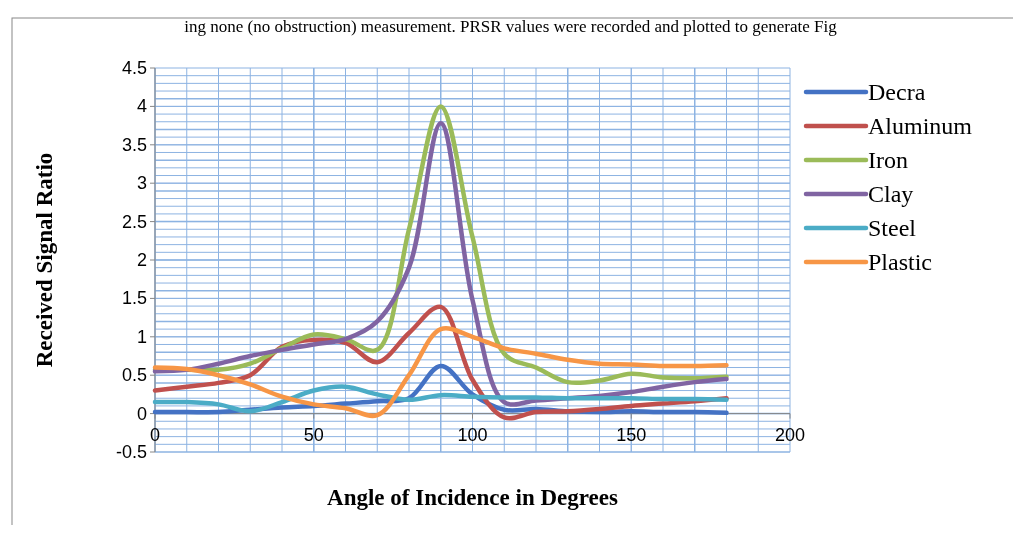  Describe the element at coordinates (900, 262) in the screenshot. I see `legend-label: Plastic` at that location.